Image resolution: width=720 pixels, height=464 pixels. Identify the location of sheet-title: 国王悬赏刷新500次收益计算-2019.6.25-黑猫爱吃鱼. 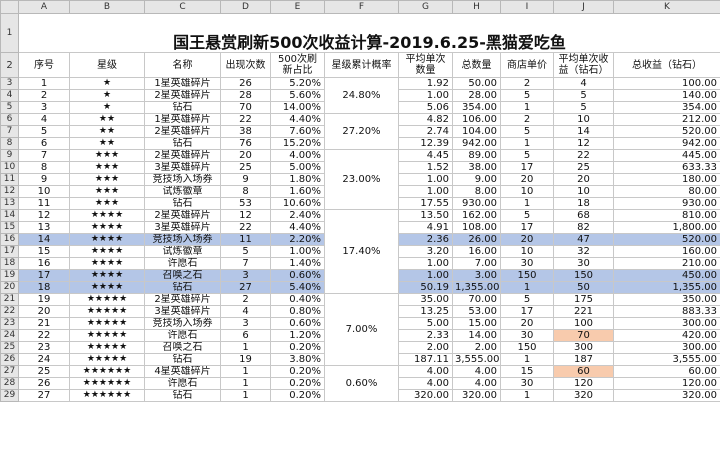
(369, 33).